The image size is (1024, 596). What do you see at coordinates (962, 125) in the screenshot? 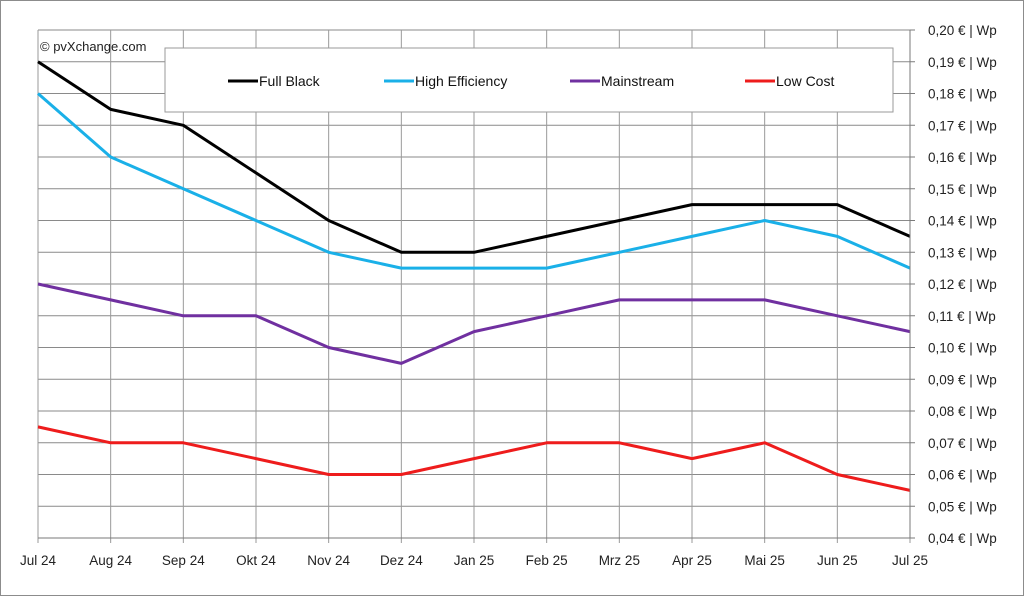
I see `y-tick-label: 0,17 € | Wp` at bounding box center [962, 125].